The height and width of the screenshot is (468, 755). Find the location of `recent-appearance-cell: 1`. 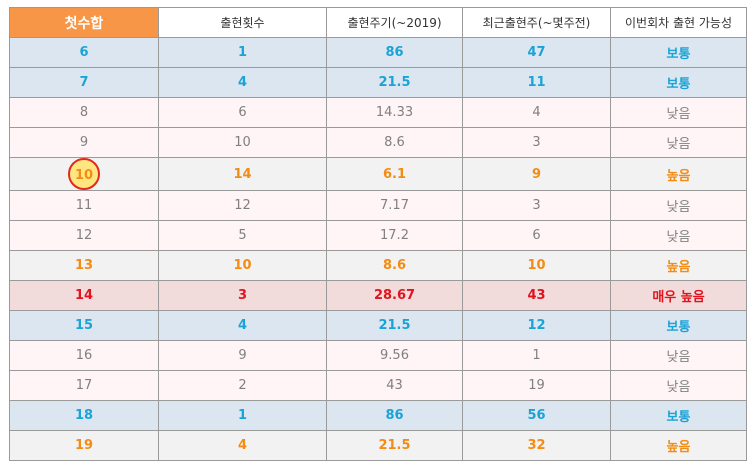

recent-appearance-cell: 1 is located at coordinates (536, 355).